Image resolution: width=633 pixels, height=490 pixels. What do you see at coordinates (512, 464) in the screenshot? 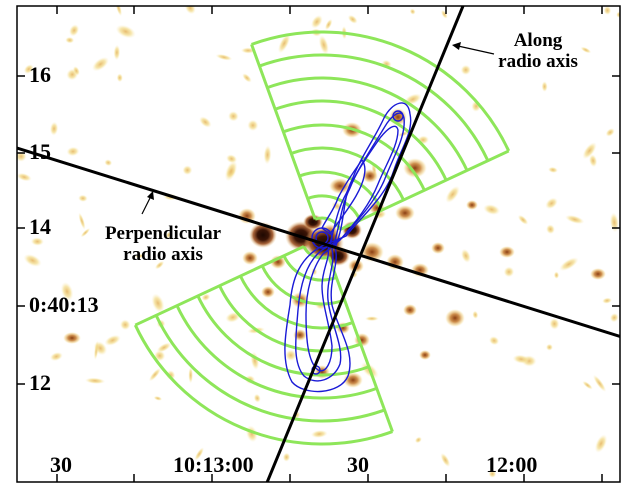
I see `x-tick-label-12-00: 12:00` at bounding box center [512, 464].